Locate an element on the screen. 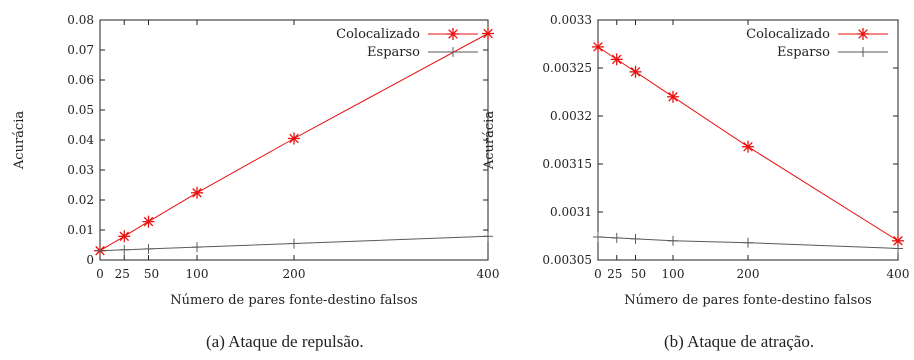  y-tick-label: 0.07 is located at coordinates (80, 50).